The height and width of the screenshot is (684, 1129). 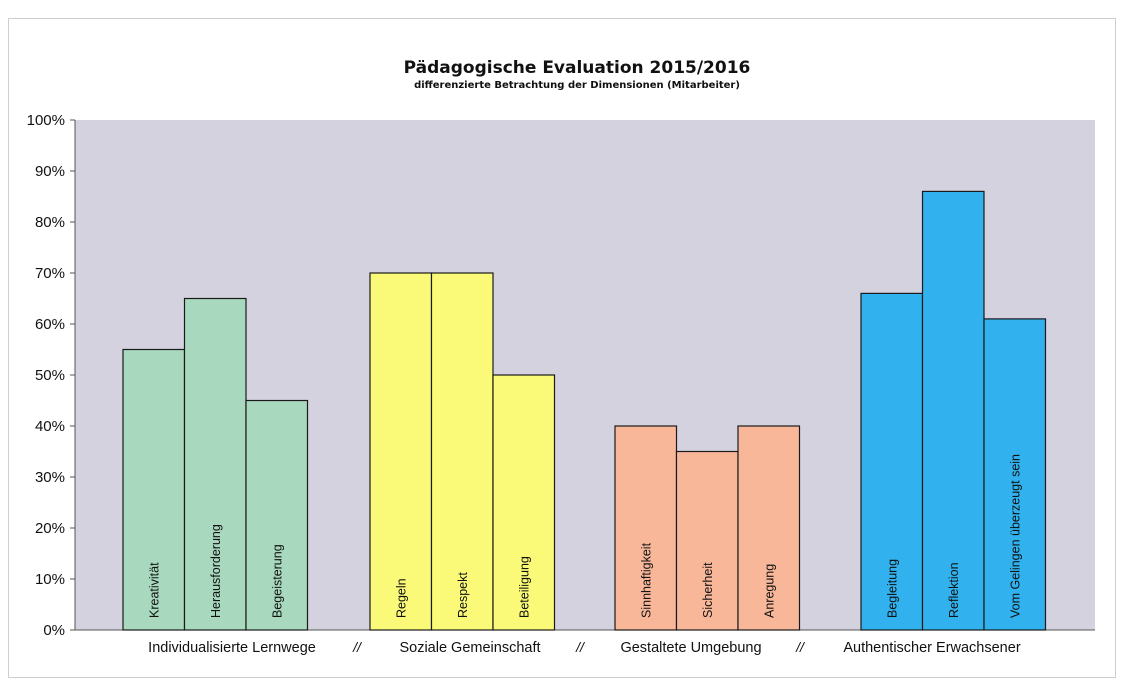 What do you see at coordinates (46, 120) in the screenshot?
I see `y-tick-label: 100%` at bounding box center [46, 120].